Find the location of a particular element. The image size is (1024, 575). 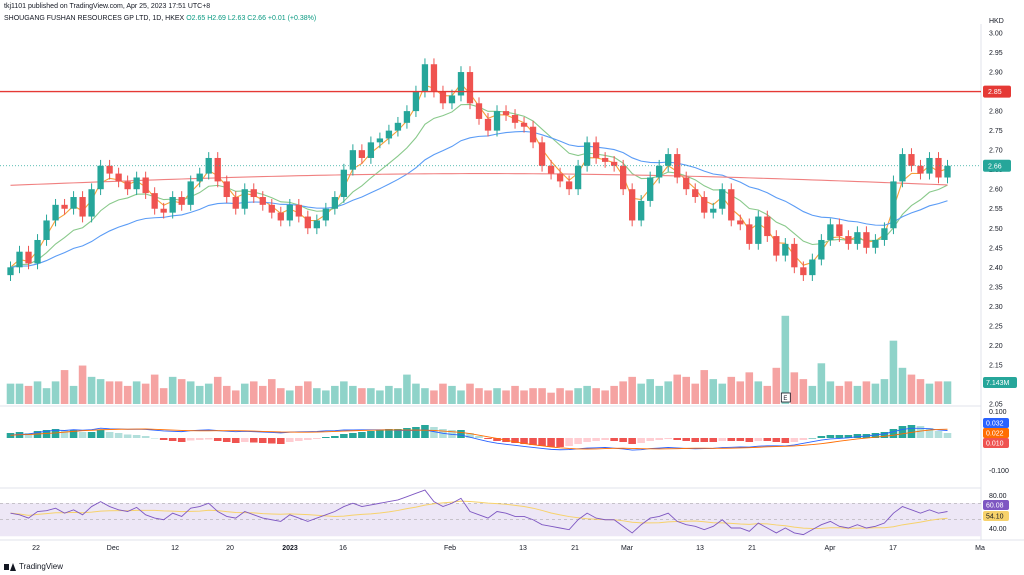

price-tick-label: 2.60 is located at coordinates (996, 190).